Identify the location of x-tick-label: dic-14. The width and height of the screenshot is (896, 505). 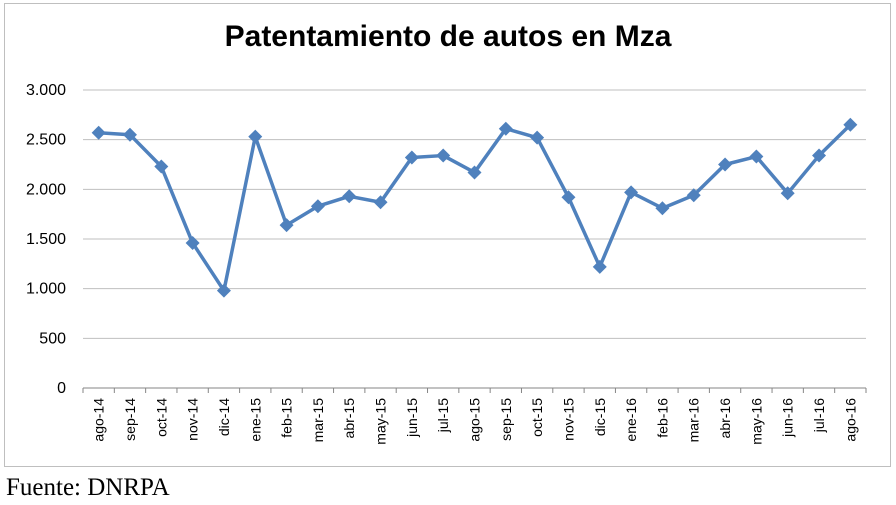
(224, 417).